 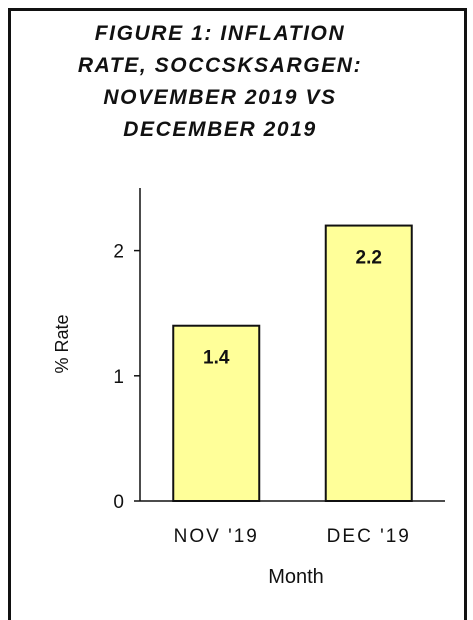 I want to click on y-tick-label: 0, so click(x=118, y=502).